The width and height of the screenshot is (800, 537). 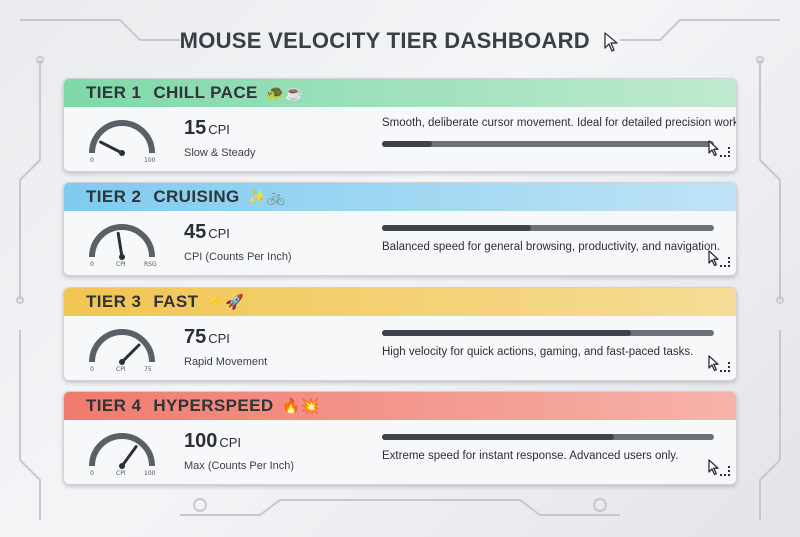 I want to click on cpi-value: 100 CPI, so click(x=212, y=441).